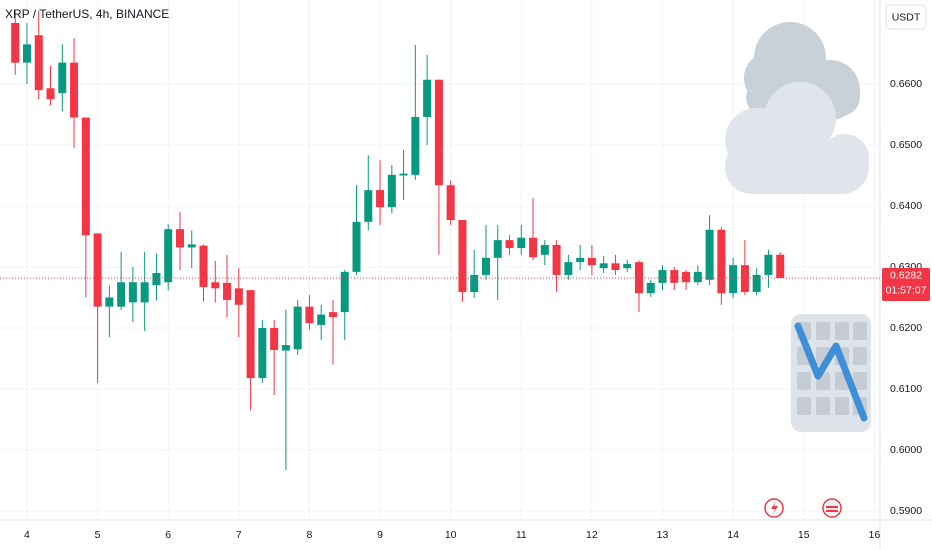 This screenshot has width=932, height=550. What do you see at coordinates (906, 450) in the screenshot?
I see `y-tick-label: 0.6000` at bounding box center [906, 450].